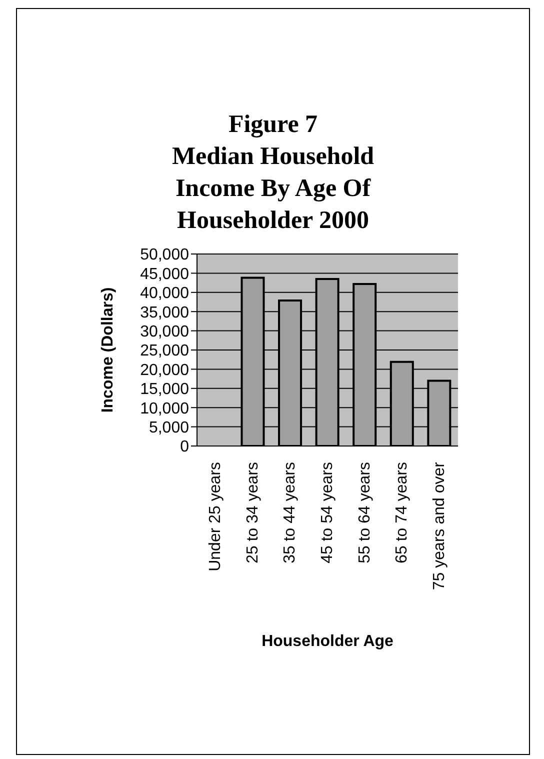 This screenshot has height=759, width=544. Describe the element at coordinates (365, 513) in the screenshot. I see `x-tick-label: 55 to 64 years` at that location.